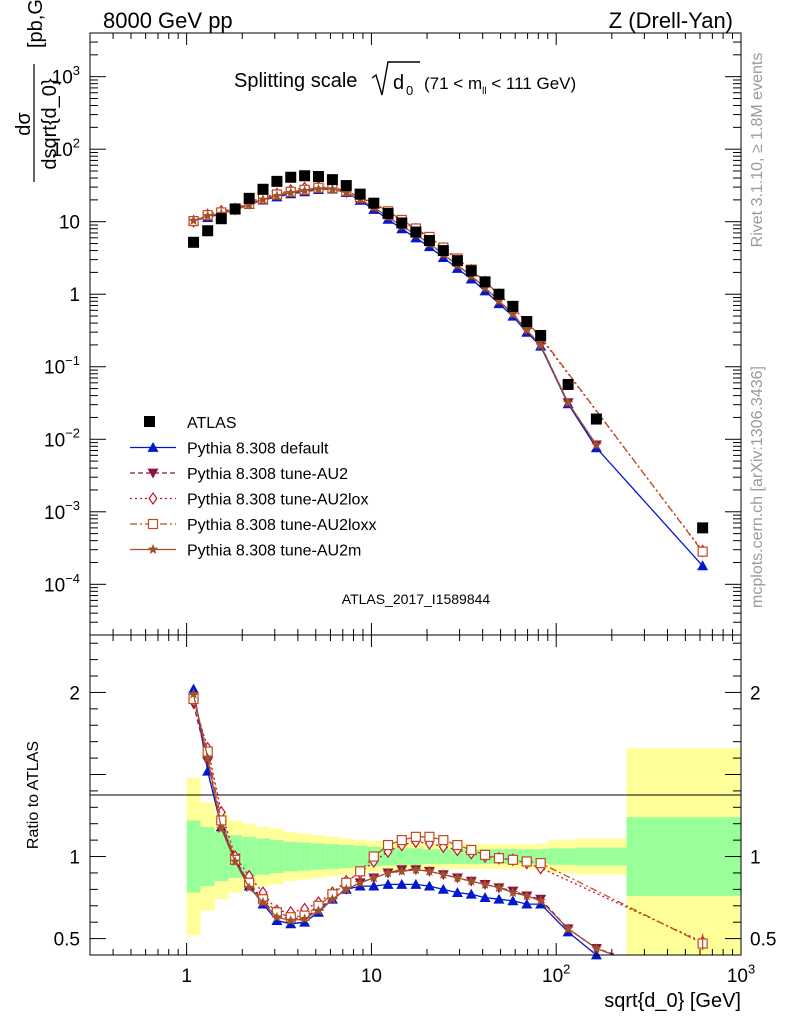 This screenshot has width=786, height=1024. Describe the element at coordinates (24, 124) in the screenshot. I see `ylabel-numerator: dσ` at that location.